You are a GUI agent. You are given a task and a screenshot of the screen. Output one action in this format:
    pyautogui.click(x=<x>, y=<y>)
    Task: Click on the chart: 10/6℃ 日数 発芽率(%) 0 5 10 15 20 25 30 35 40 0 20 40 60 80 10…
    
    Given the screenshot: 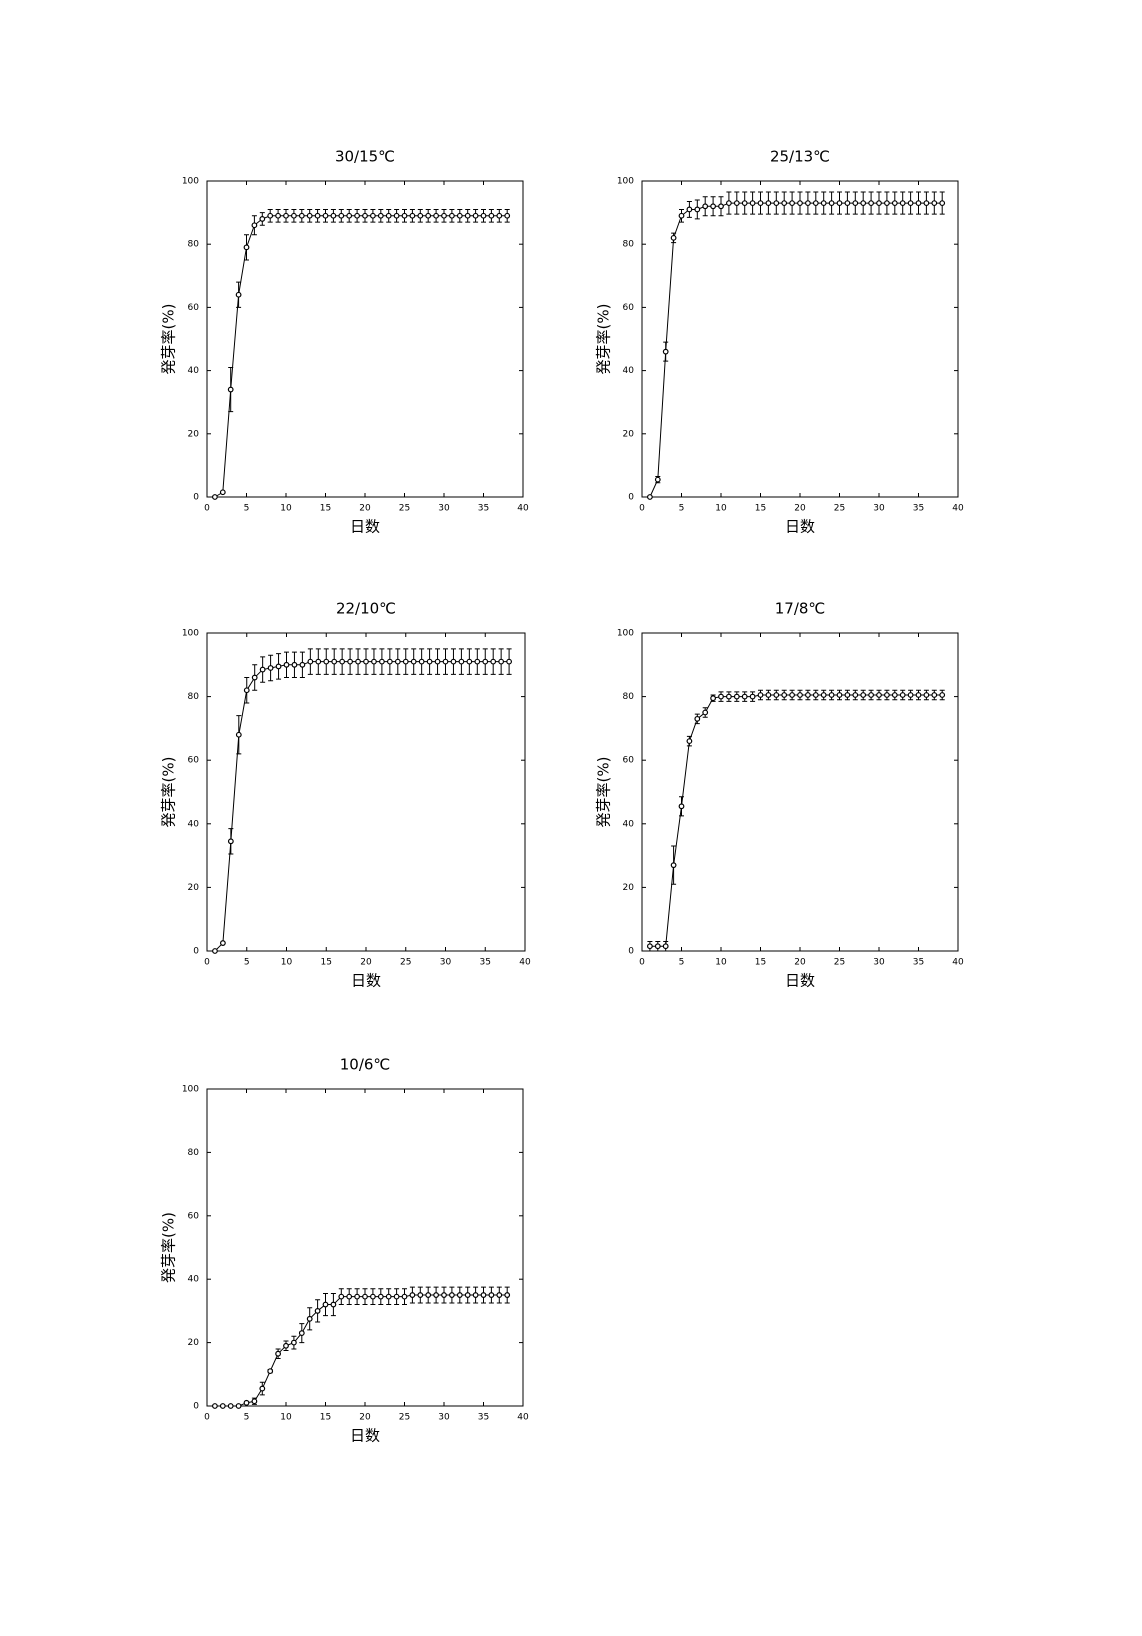 What is the action you would take?
    pyautogui.click(x=344, y=1250)
    